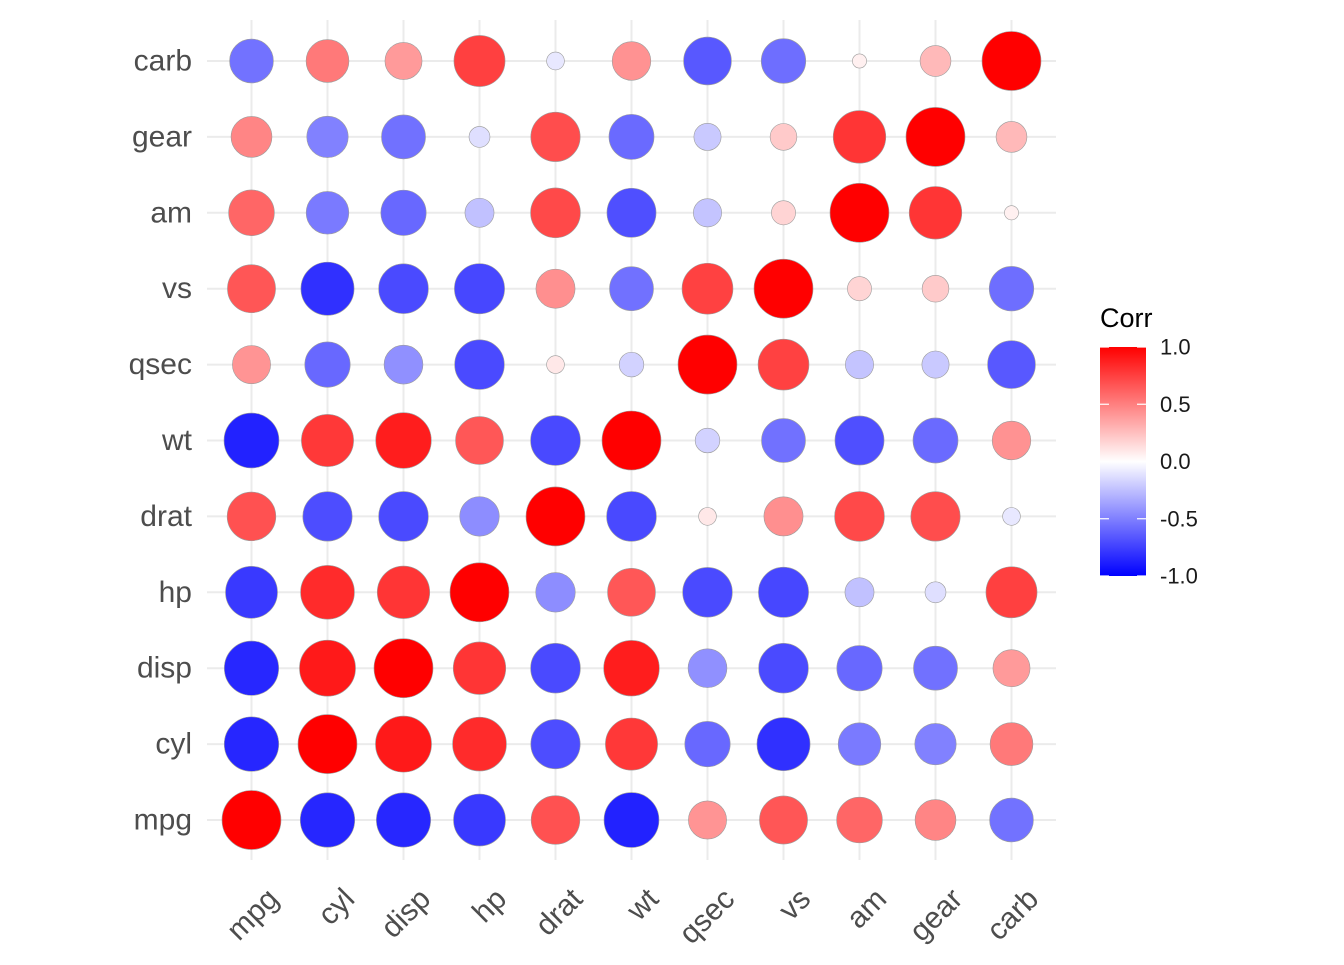  Describe the element at coordinates (1013, 914) in the screenshot. I see `x-tick-label-carb: carb` at that location.